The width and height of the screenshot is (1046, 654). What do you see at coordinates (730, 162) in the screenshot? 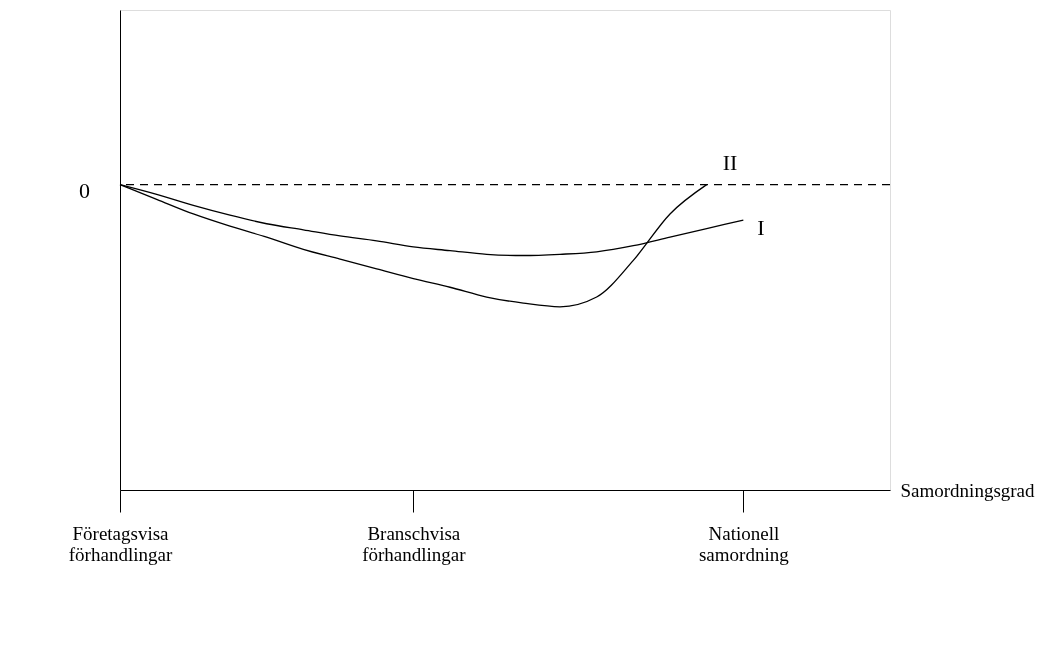
I see `series-label: II` at bounding box center [730, 162].